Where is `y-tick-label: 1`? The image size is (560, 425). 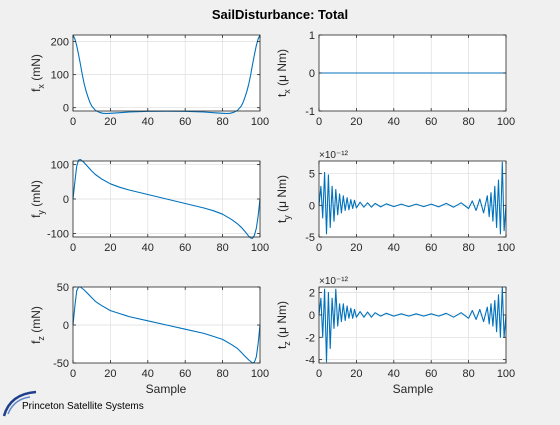 y-tick-label: 1 is located at coordinates (312, 36).